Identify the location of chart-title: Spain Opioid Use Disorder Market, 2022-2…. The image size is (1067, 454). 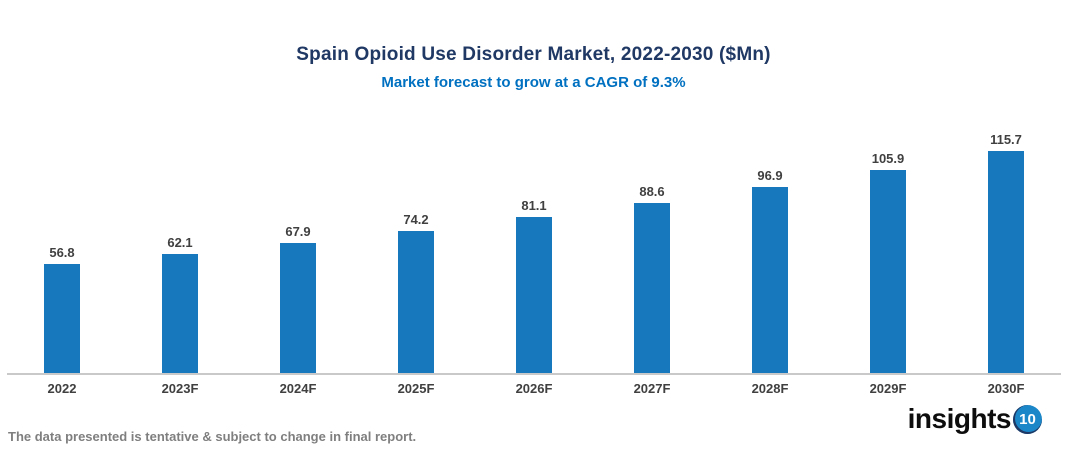
(533, 54).